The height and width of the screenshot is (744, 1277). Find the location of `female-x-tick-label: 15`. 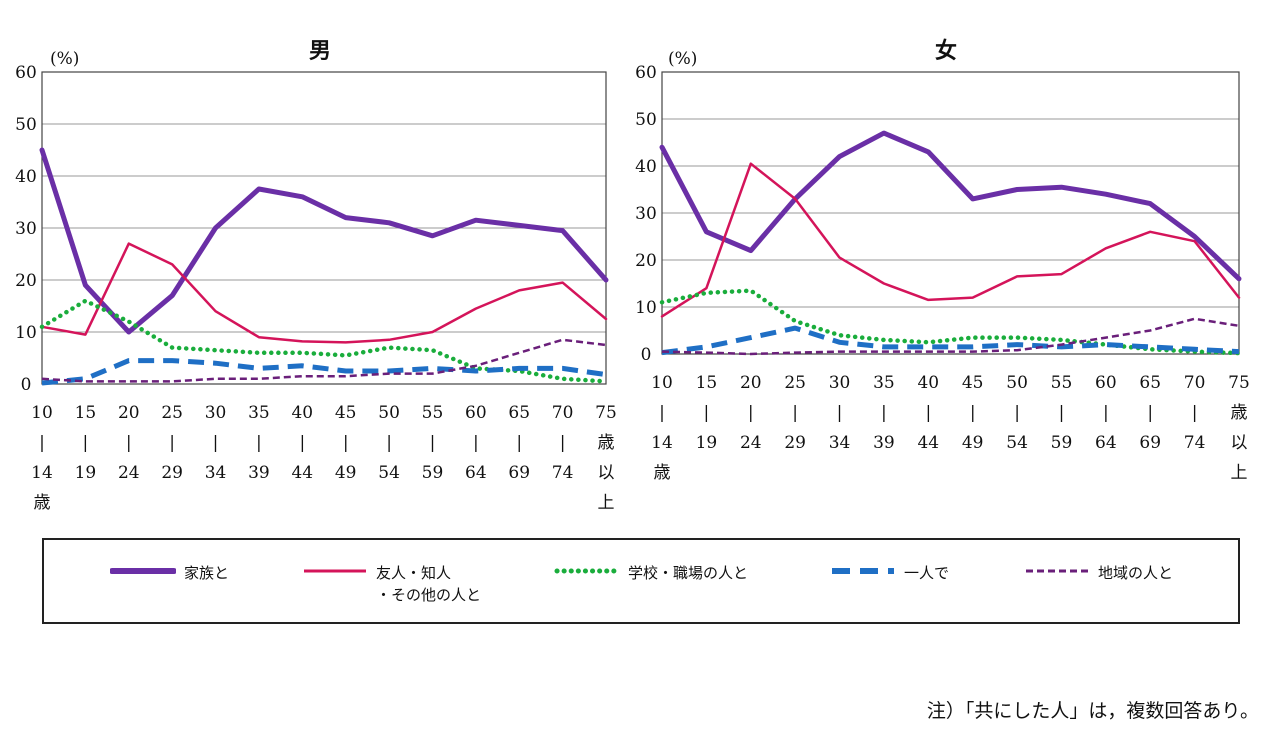

female-x-tick-label: 15 is located at coordinates (707, 383).